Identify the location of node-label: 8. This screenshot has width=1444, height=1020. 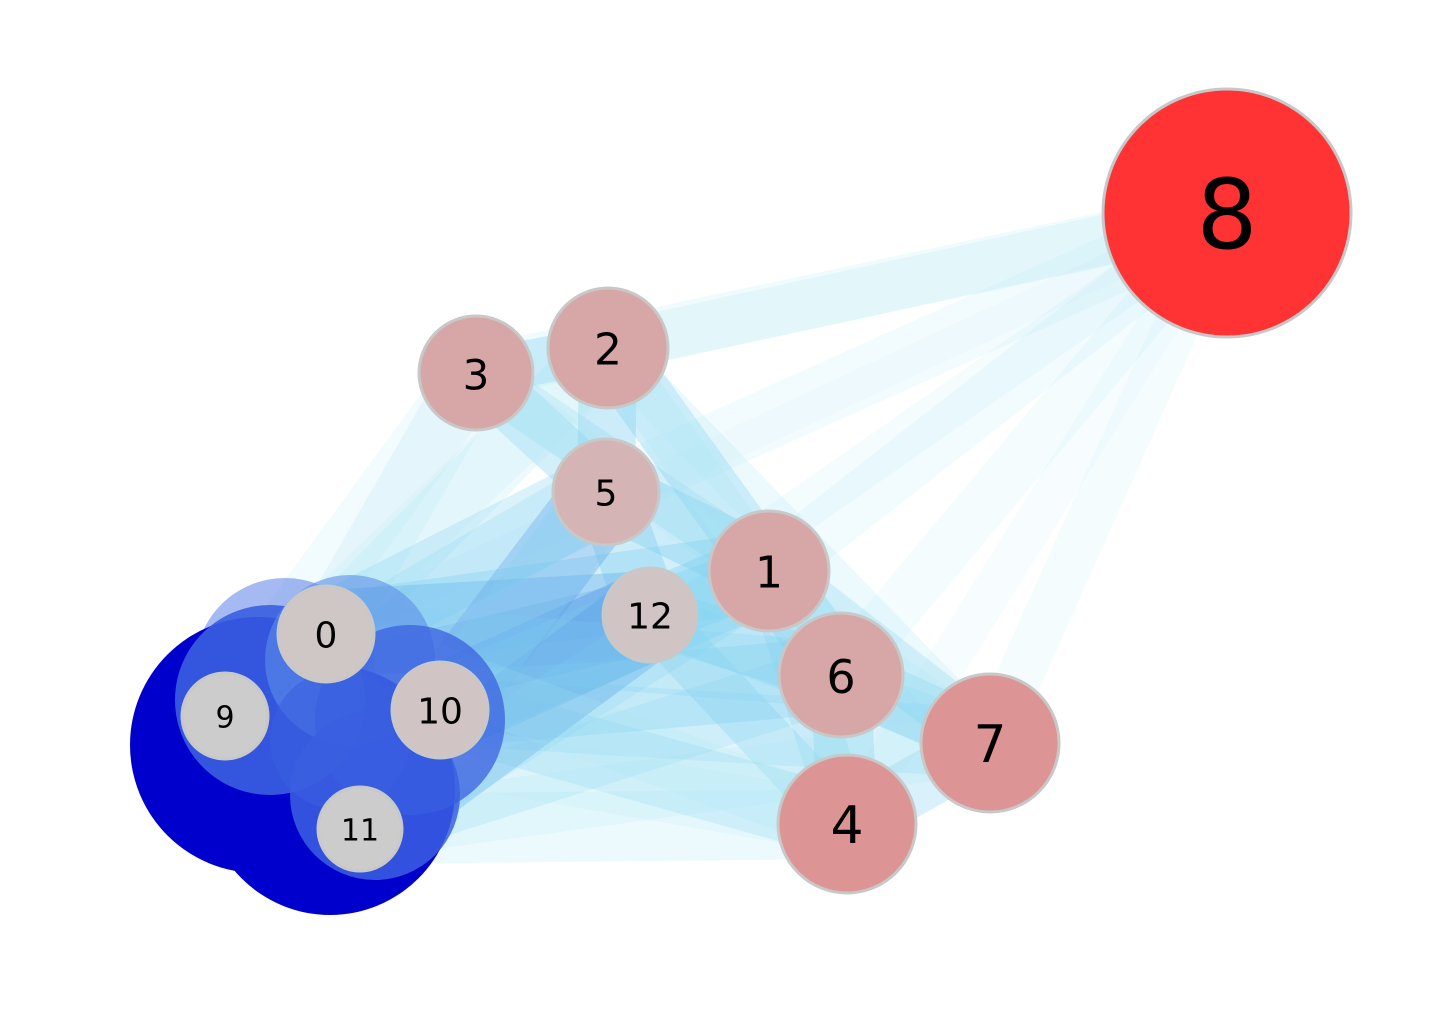
(1226, 215).